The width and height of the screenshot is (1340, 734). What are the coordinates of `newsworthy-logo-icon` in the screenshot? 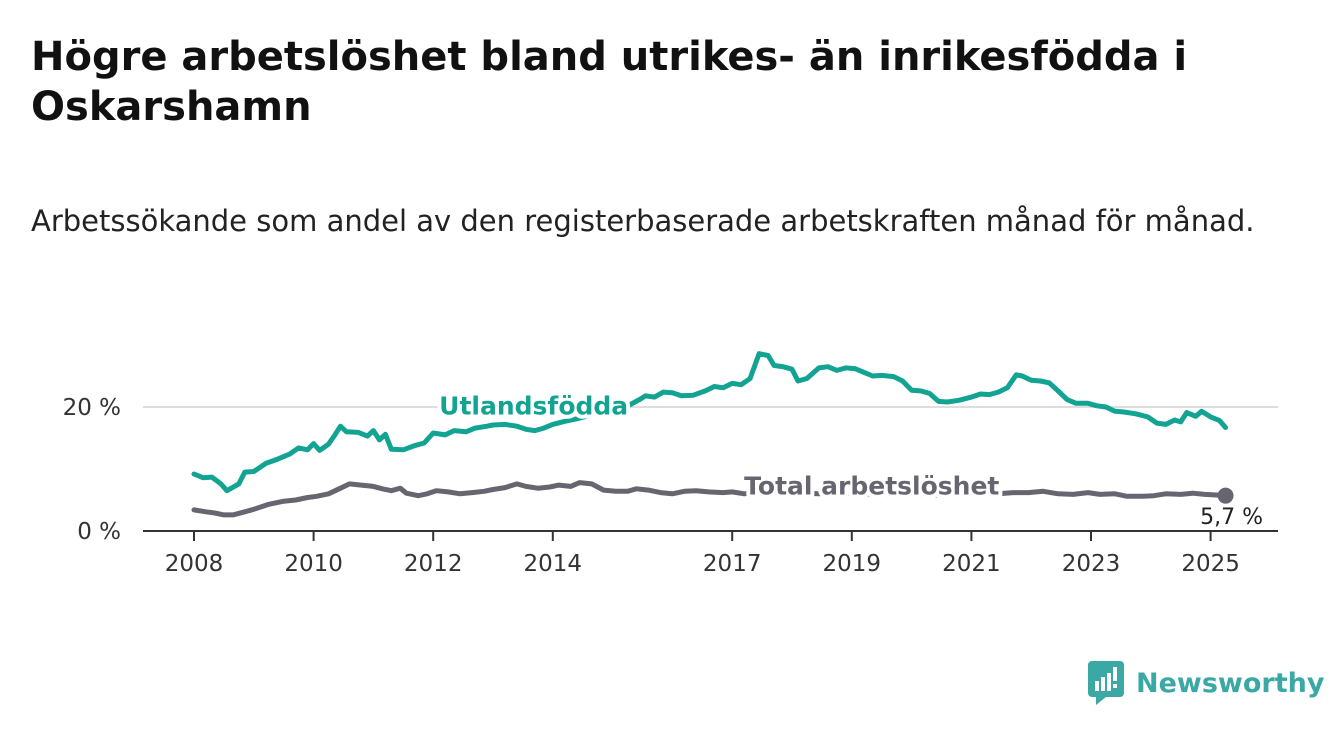 It's located at (1106, 683).